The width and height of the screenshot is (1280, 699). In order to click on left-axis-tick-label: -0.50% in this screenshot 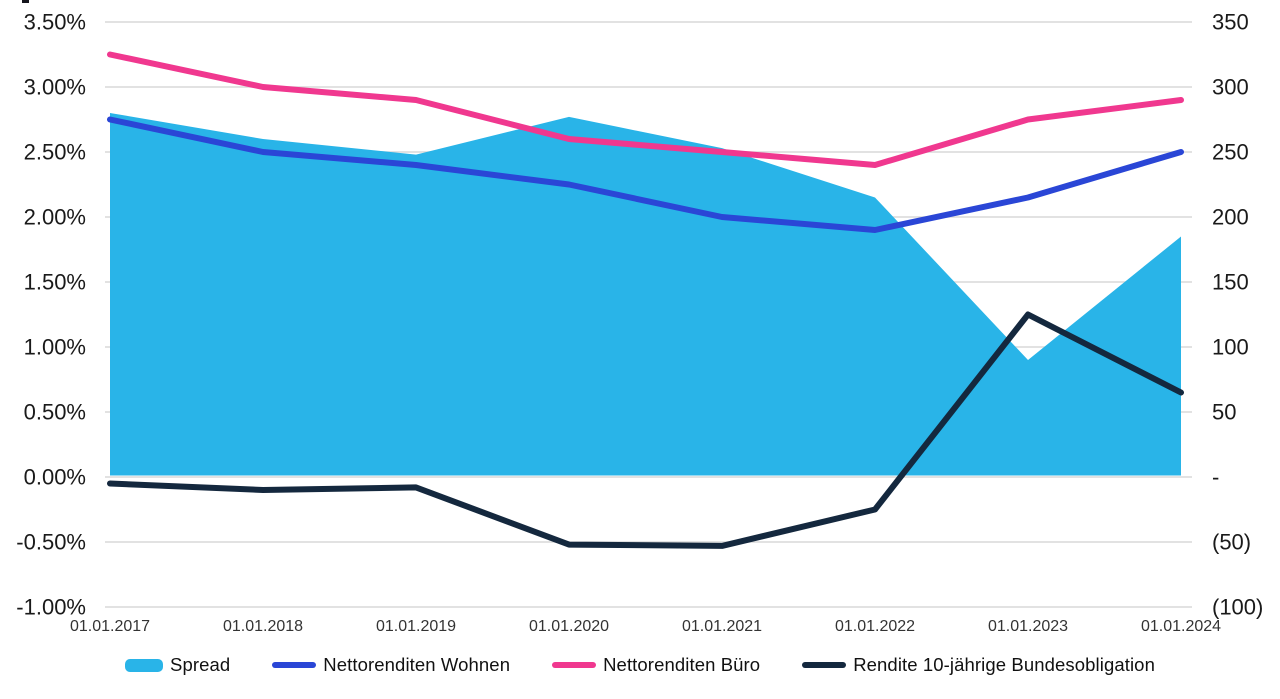, I will do `click(51, 542)`.